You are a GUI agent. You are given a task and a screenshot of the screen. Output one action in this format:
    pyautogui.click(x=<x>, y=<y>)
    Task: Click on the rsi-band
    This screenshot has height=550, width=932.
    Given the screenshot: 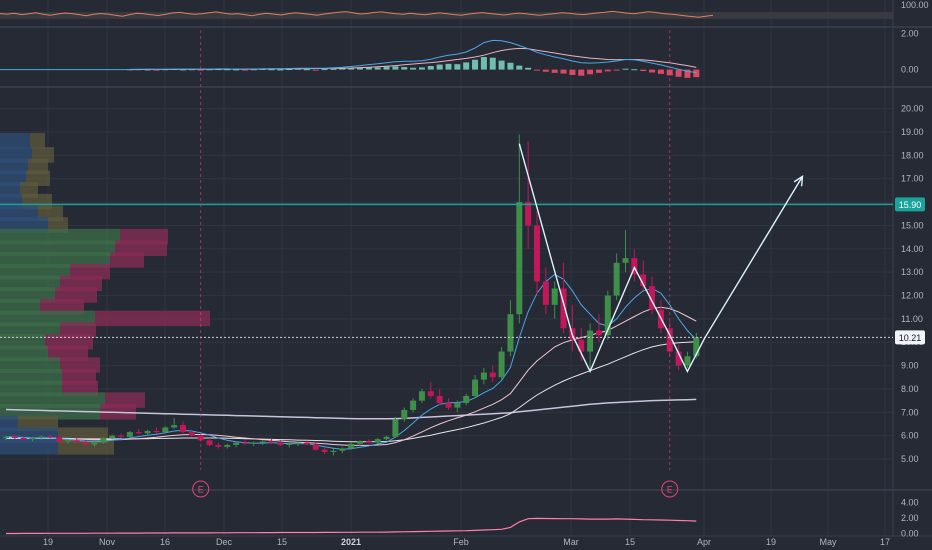 What is the action you would take?
    pyautogui.click(x=446, y=15)
    